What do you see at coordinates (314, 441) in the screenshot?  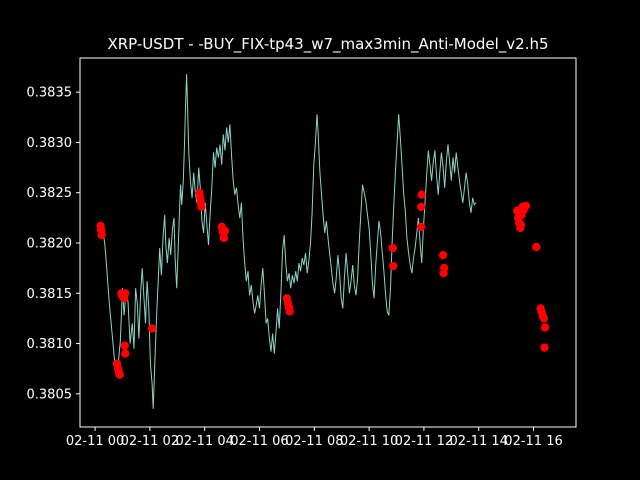 I see `x-tick-label: 02-11 08` at bounding box center [314, 441].